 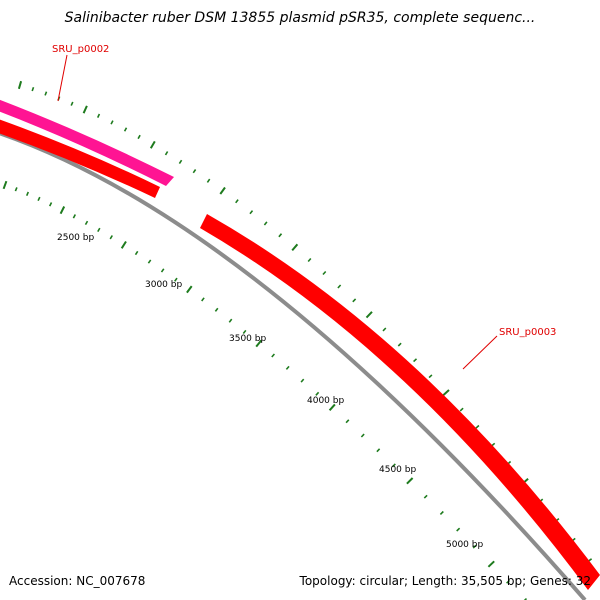 What do you see at coordinates (77, 581) in the screenshot?
I see `accession-text: Accession: NC_007678` at bounding box center [77, 581].